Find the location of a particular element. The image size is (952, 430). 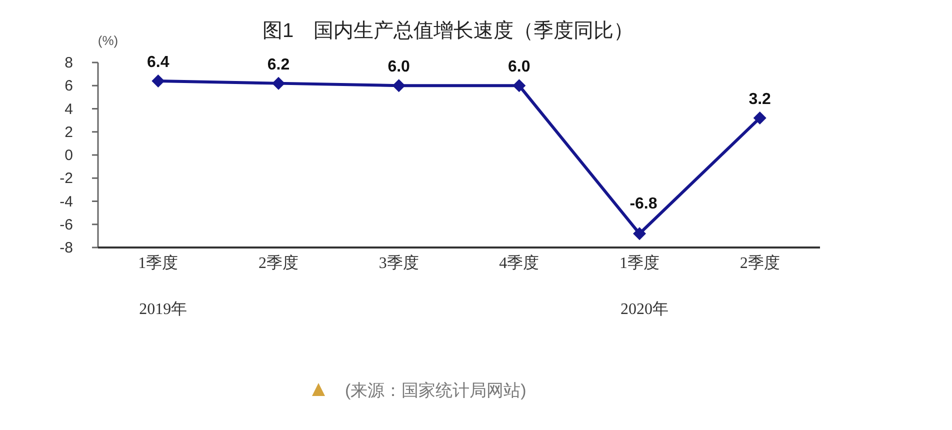

y-tick-label: 2 is located at coordinates (68, 132).